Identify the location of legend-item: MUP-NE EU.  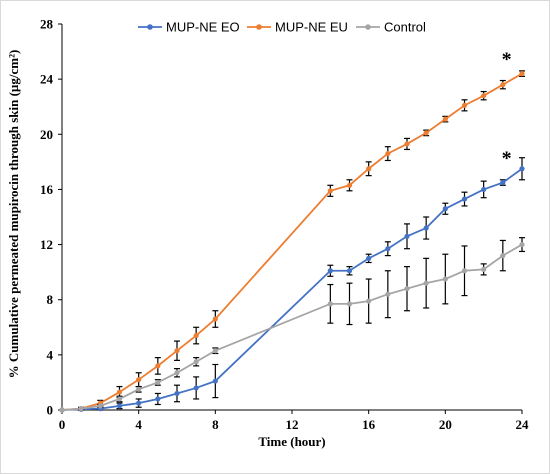
(297, 27).